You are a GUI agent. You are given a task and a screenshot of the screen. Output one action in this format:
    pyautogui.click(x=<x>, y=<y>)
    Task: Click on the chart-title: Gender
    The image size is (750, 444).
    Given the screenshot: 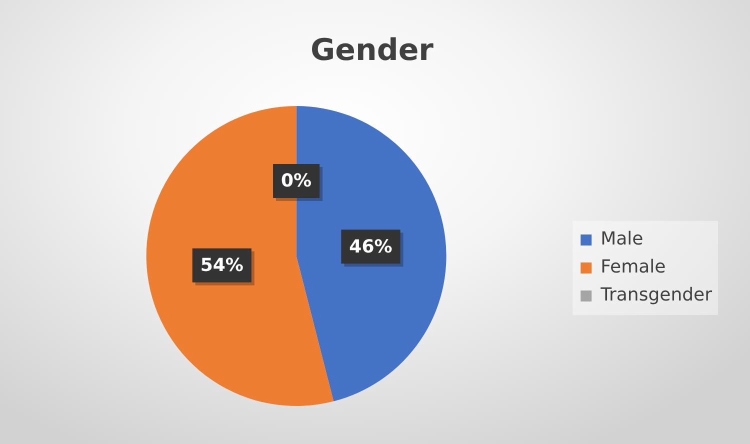 What is the action you would take?
    pyautogui.click(x=372, y=50)
    